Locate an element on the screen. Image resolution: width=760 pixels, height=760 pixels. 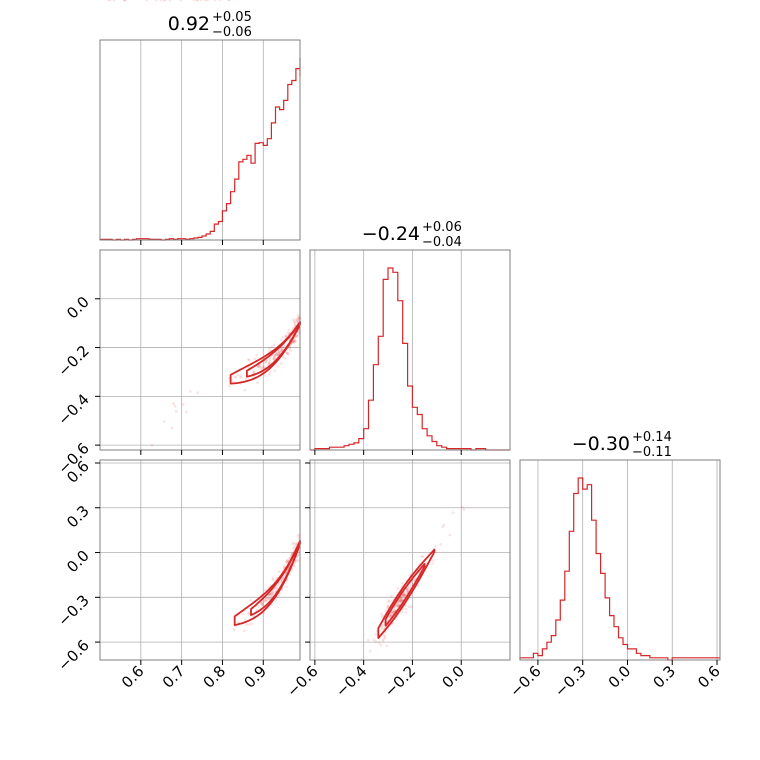
x-tick-label: 0.0 is located at coordinates (453, 677).